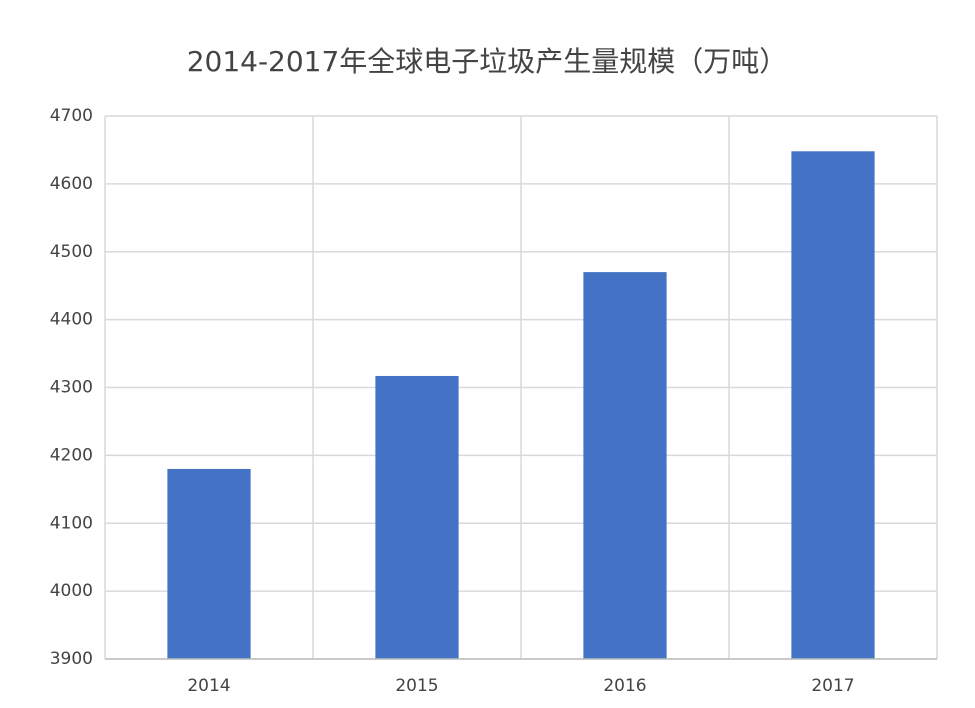 The image size is (975, 708). Describe the element at coordinates (71, 388) in the screenshot. I see `y-tick-label: 4300` at that location.